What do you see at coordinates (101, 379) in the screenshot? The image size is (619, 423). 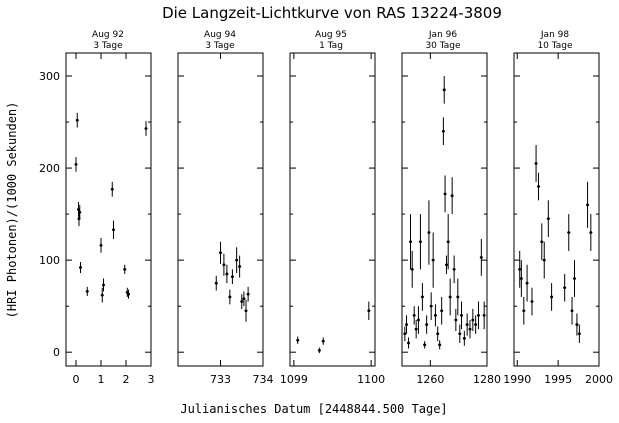 I see `x-tick-label: 1` at bounding box center [101, 379].